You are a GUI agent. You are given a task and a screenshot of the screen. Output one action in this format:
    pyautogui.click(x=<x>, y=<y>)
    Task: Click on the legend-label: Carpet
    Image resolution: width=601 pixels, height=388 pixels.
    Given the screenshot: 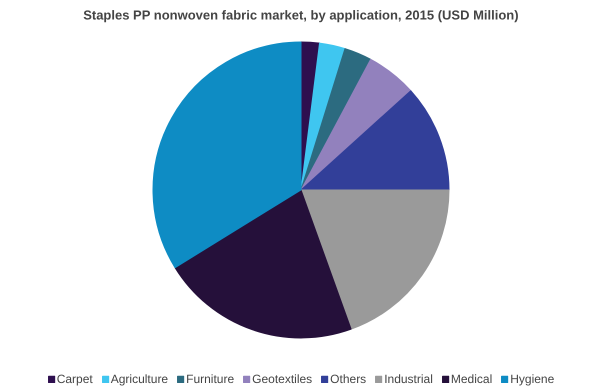 What is the action you would take?
    pyautogui.click(x=74, y=379)
    